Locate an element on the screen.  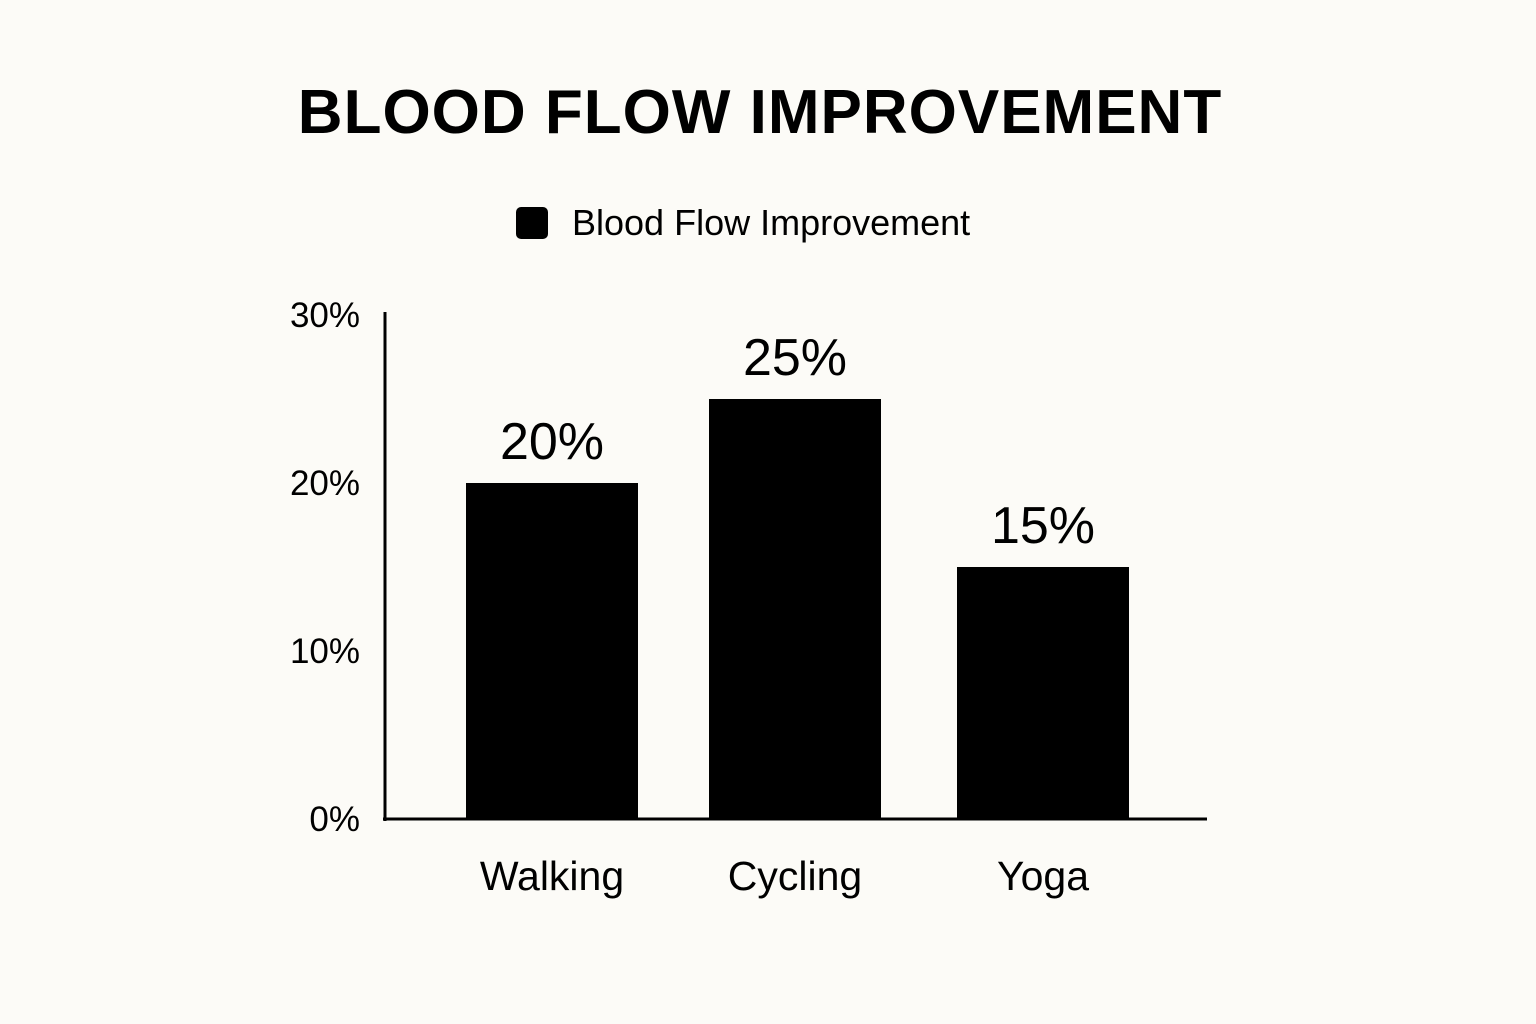
x-tick-label-cycling: Cycling is located at coordinates (795, 876).